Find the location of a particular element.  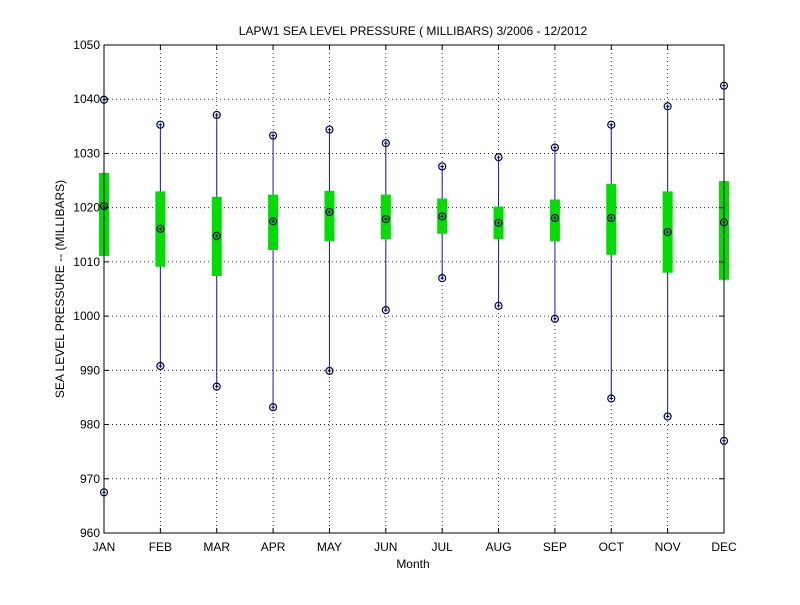

max-marker-aug is located at coordinates (498, 157).